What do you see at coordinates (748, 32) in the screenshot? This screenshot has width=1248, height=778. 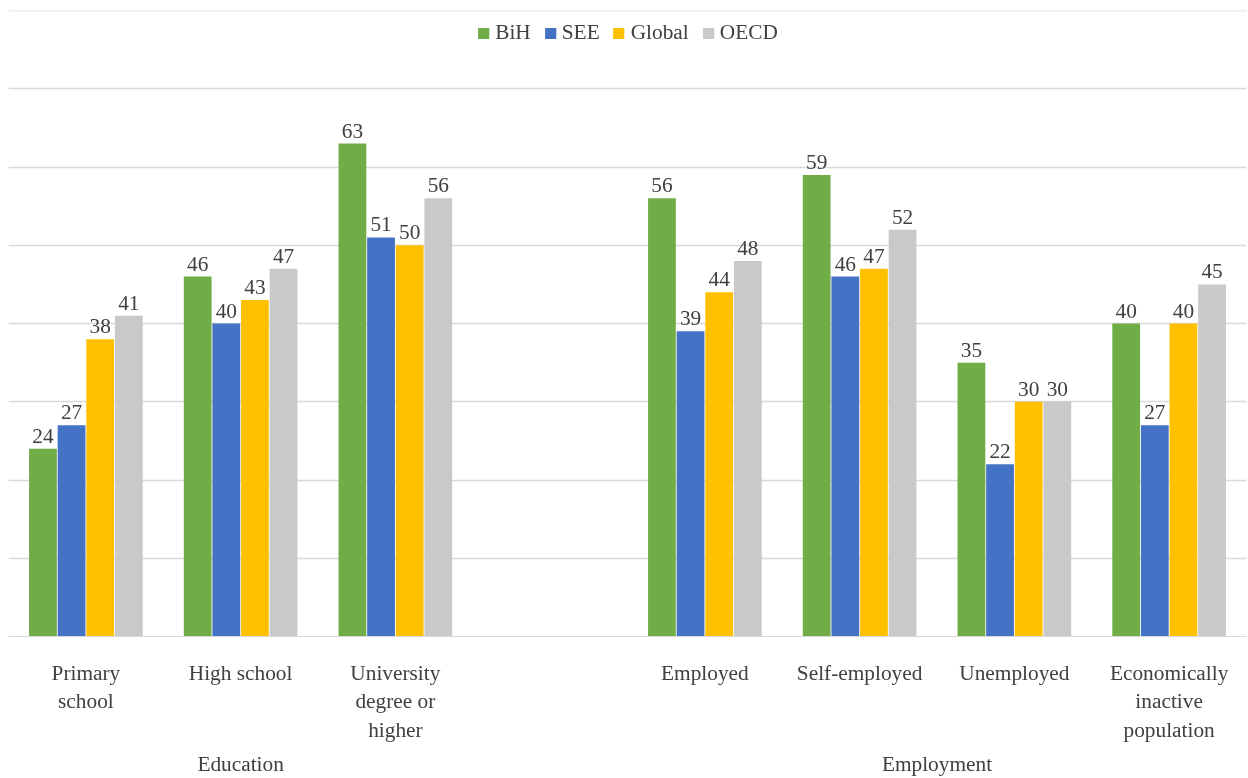 I see `legend-label: OECD` at bounding box center [748, 32].